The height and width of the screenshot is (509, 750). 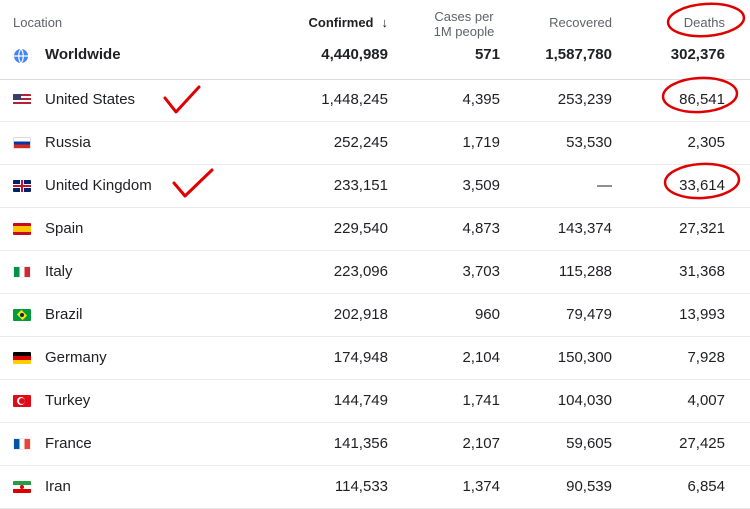 What do you see at coordinates (706, 486) in the screenshot?
I see `deaths-value: 6,854` at bounding box center [706, 486].